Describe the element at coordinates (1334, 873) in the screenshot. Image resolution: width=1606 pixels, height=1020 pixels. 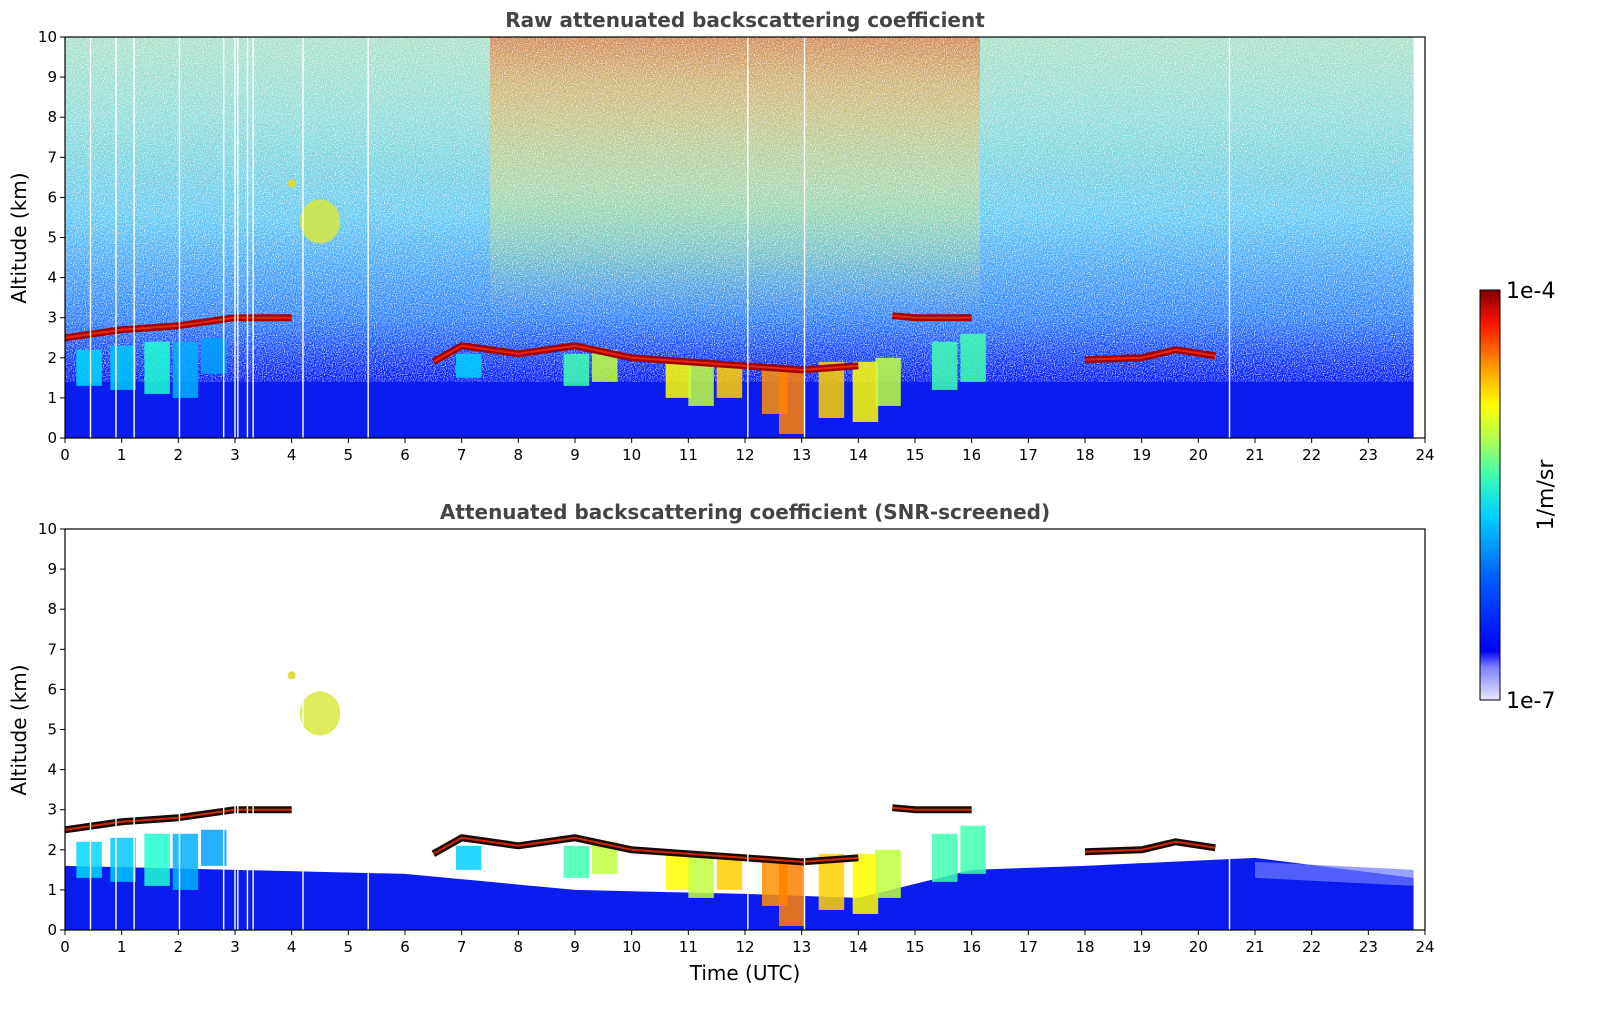
I see `boundary-layer-top` at that location.